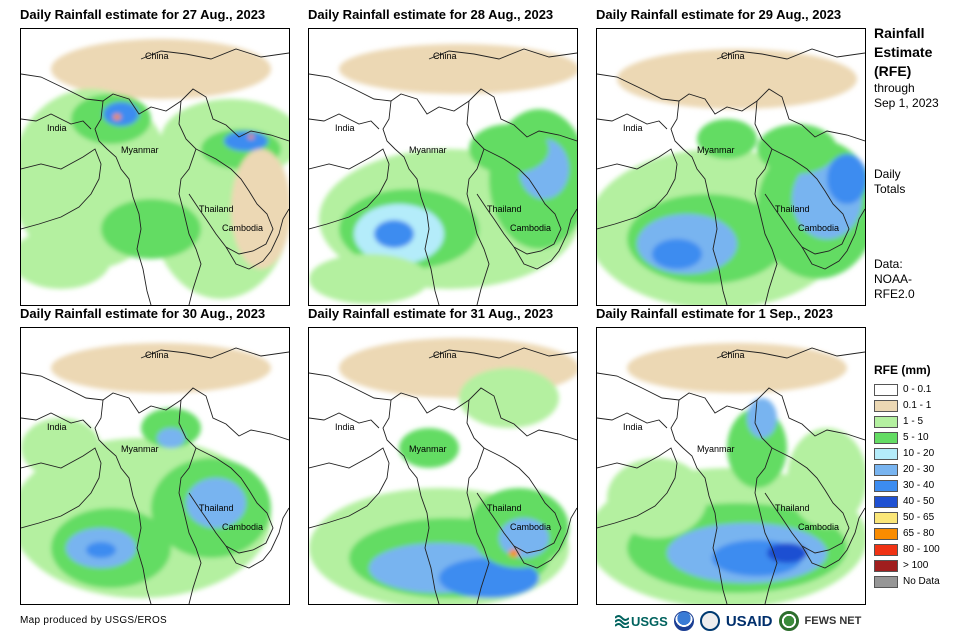 This screenshot has height=639, width=967. What do you see at coordinates (919, 517) in the screenshot?
I see `legend-label: 50 - 65` at bounding box center [919, 517].